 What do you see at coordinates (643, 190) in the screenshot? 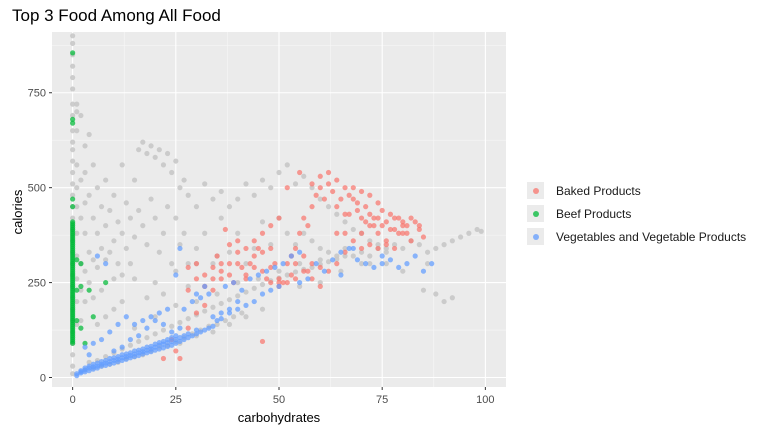
I see `legend-item: Baked Products` at bounding box center [643, 190].